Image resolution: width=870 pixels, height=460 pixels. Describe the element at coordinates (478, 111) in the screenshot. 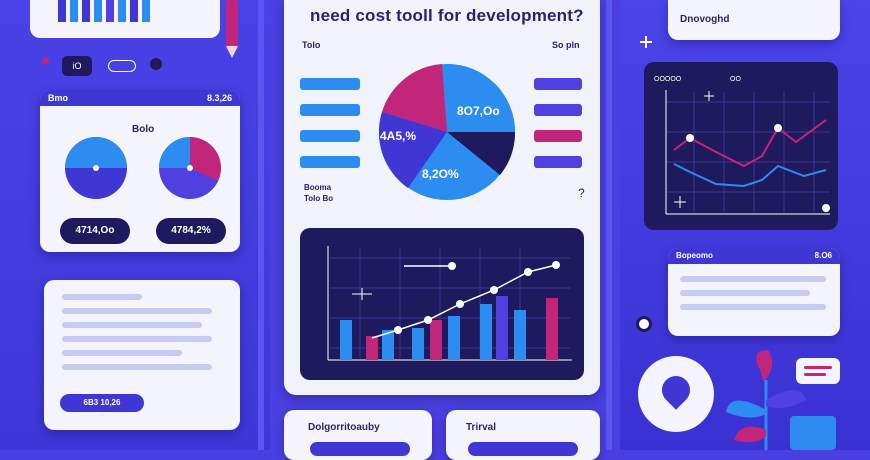

I see `pie-label-top: 8O7,Oo` at that location.